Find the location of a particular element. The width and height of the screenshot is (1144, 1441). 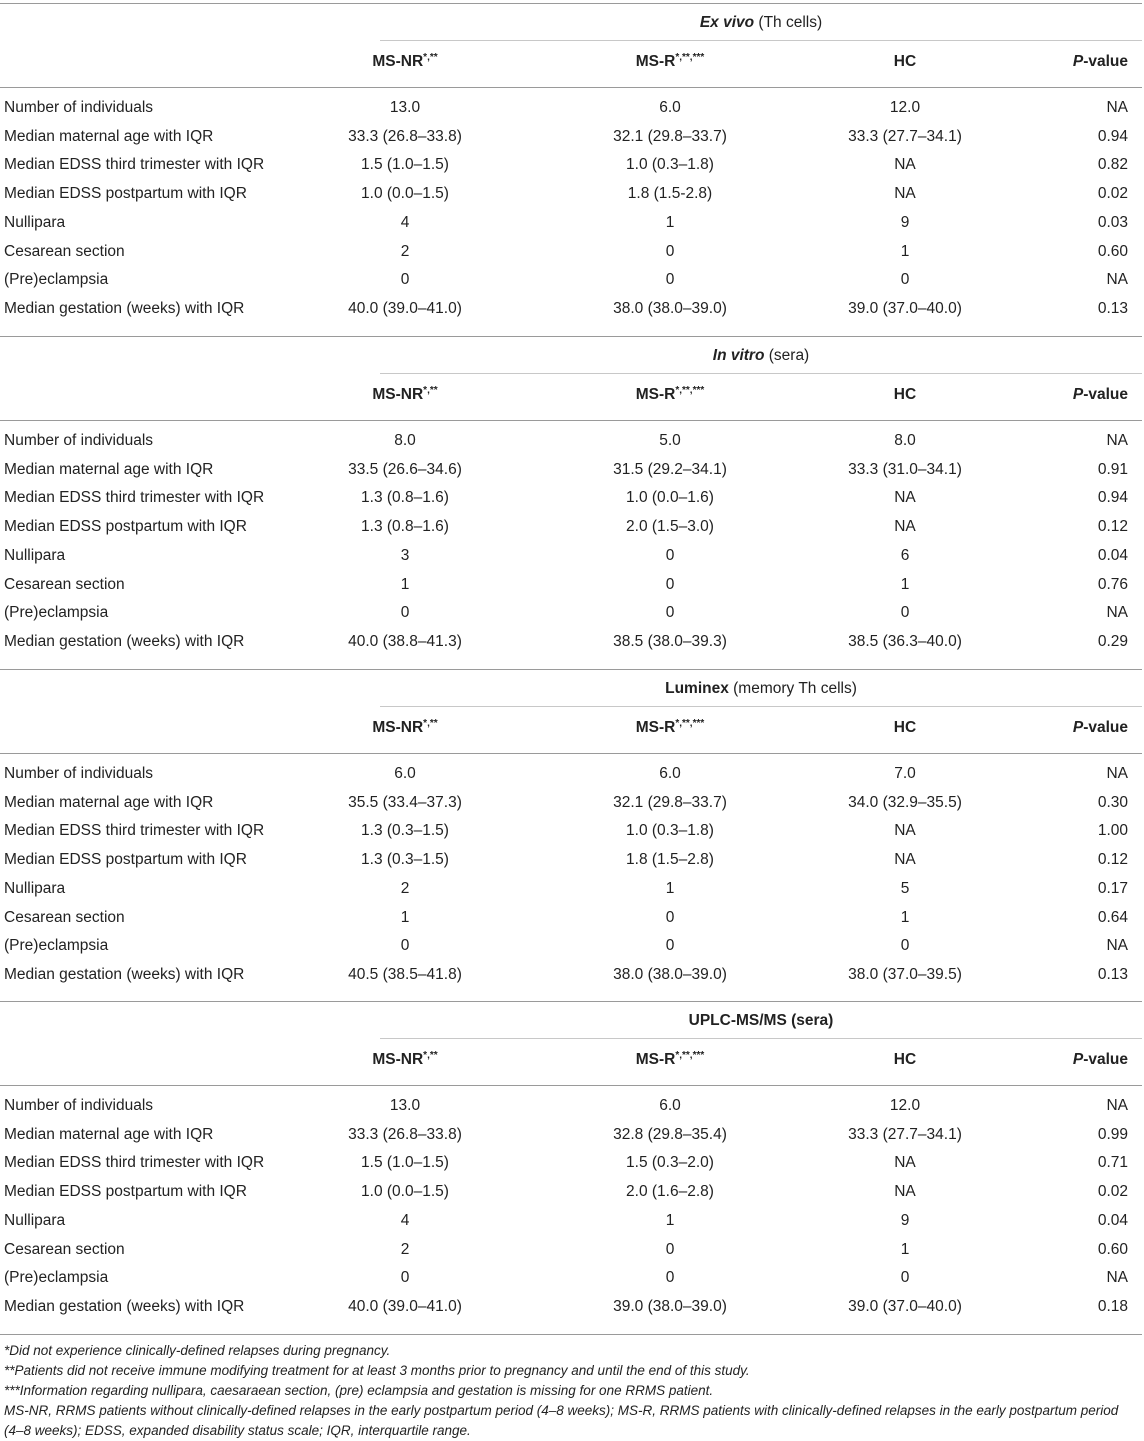

cell-p-value: 0.82 is located at coordinates (1112, 165).